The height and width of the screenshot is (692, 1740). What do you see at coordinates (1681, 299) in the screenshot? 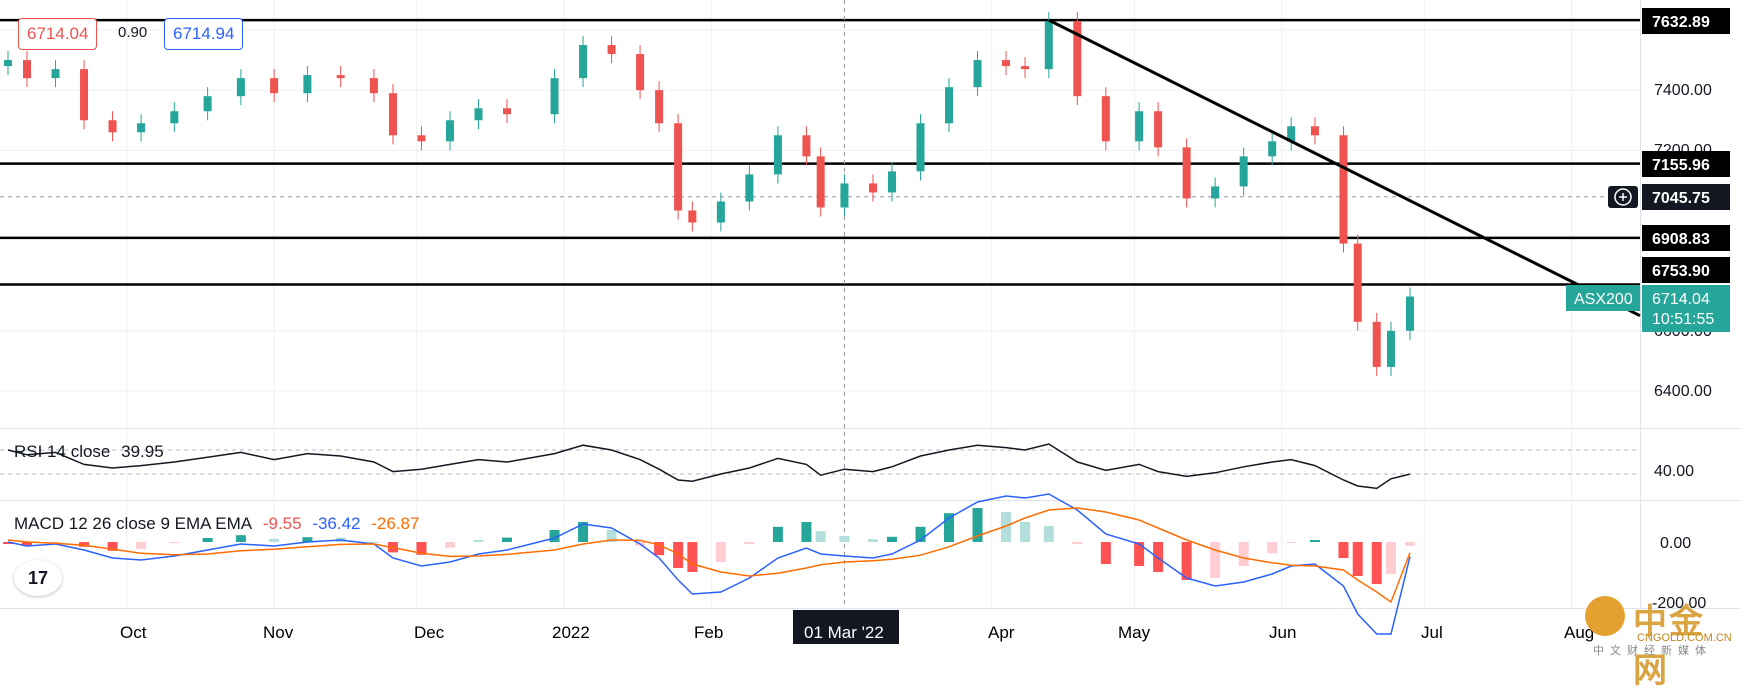
I see `svg-text: 6714.04` at bounding box center [1681, 299].